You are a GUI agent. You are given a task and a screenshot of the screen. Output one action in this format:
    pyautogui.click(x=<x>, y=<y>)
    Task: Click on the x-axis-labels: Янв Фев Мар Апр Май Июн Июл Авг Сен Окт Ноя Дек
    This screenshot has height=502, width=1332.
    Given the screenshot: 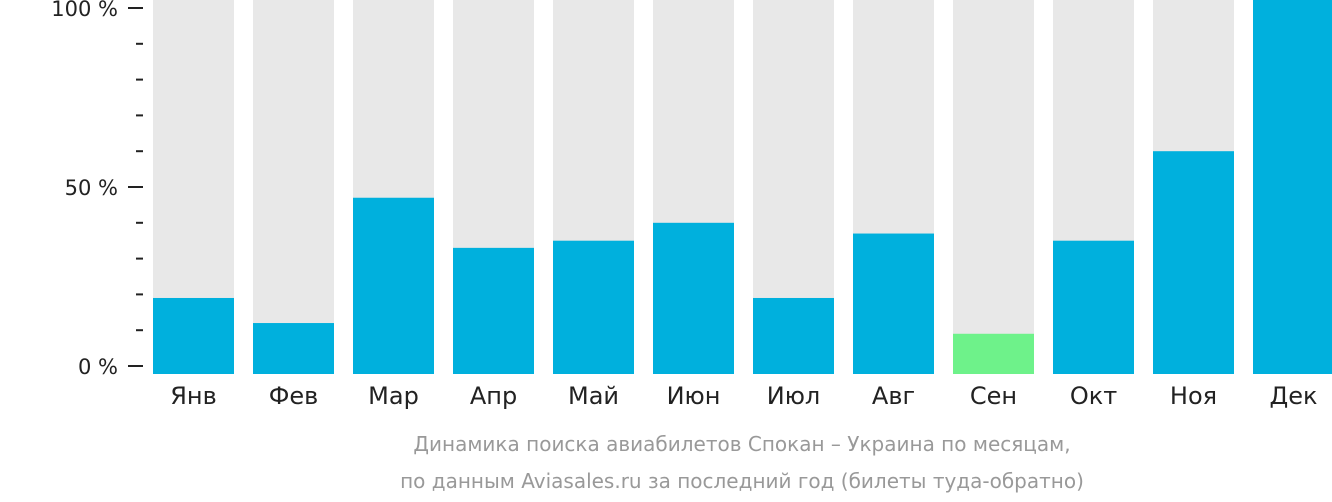 What is the action you would take?
    pyautogui.click(x=743, y=396)
    